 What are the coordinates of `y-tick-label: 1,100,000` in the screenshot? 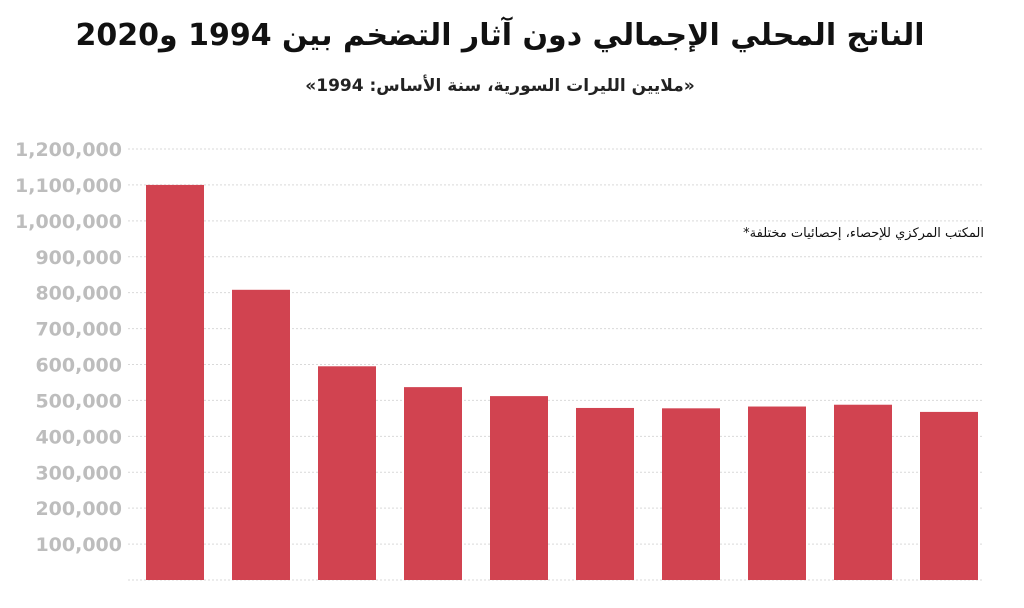 It's located at (68, 186).